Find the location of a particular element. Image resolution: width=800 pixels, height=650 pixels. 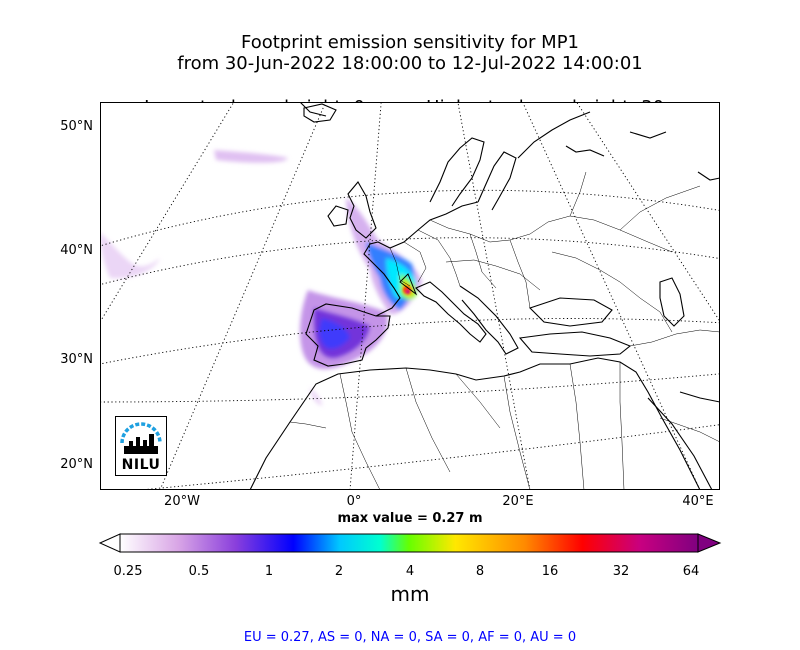

lon-label-0: 0° is located at coordinates (354, 501).